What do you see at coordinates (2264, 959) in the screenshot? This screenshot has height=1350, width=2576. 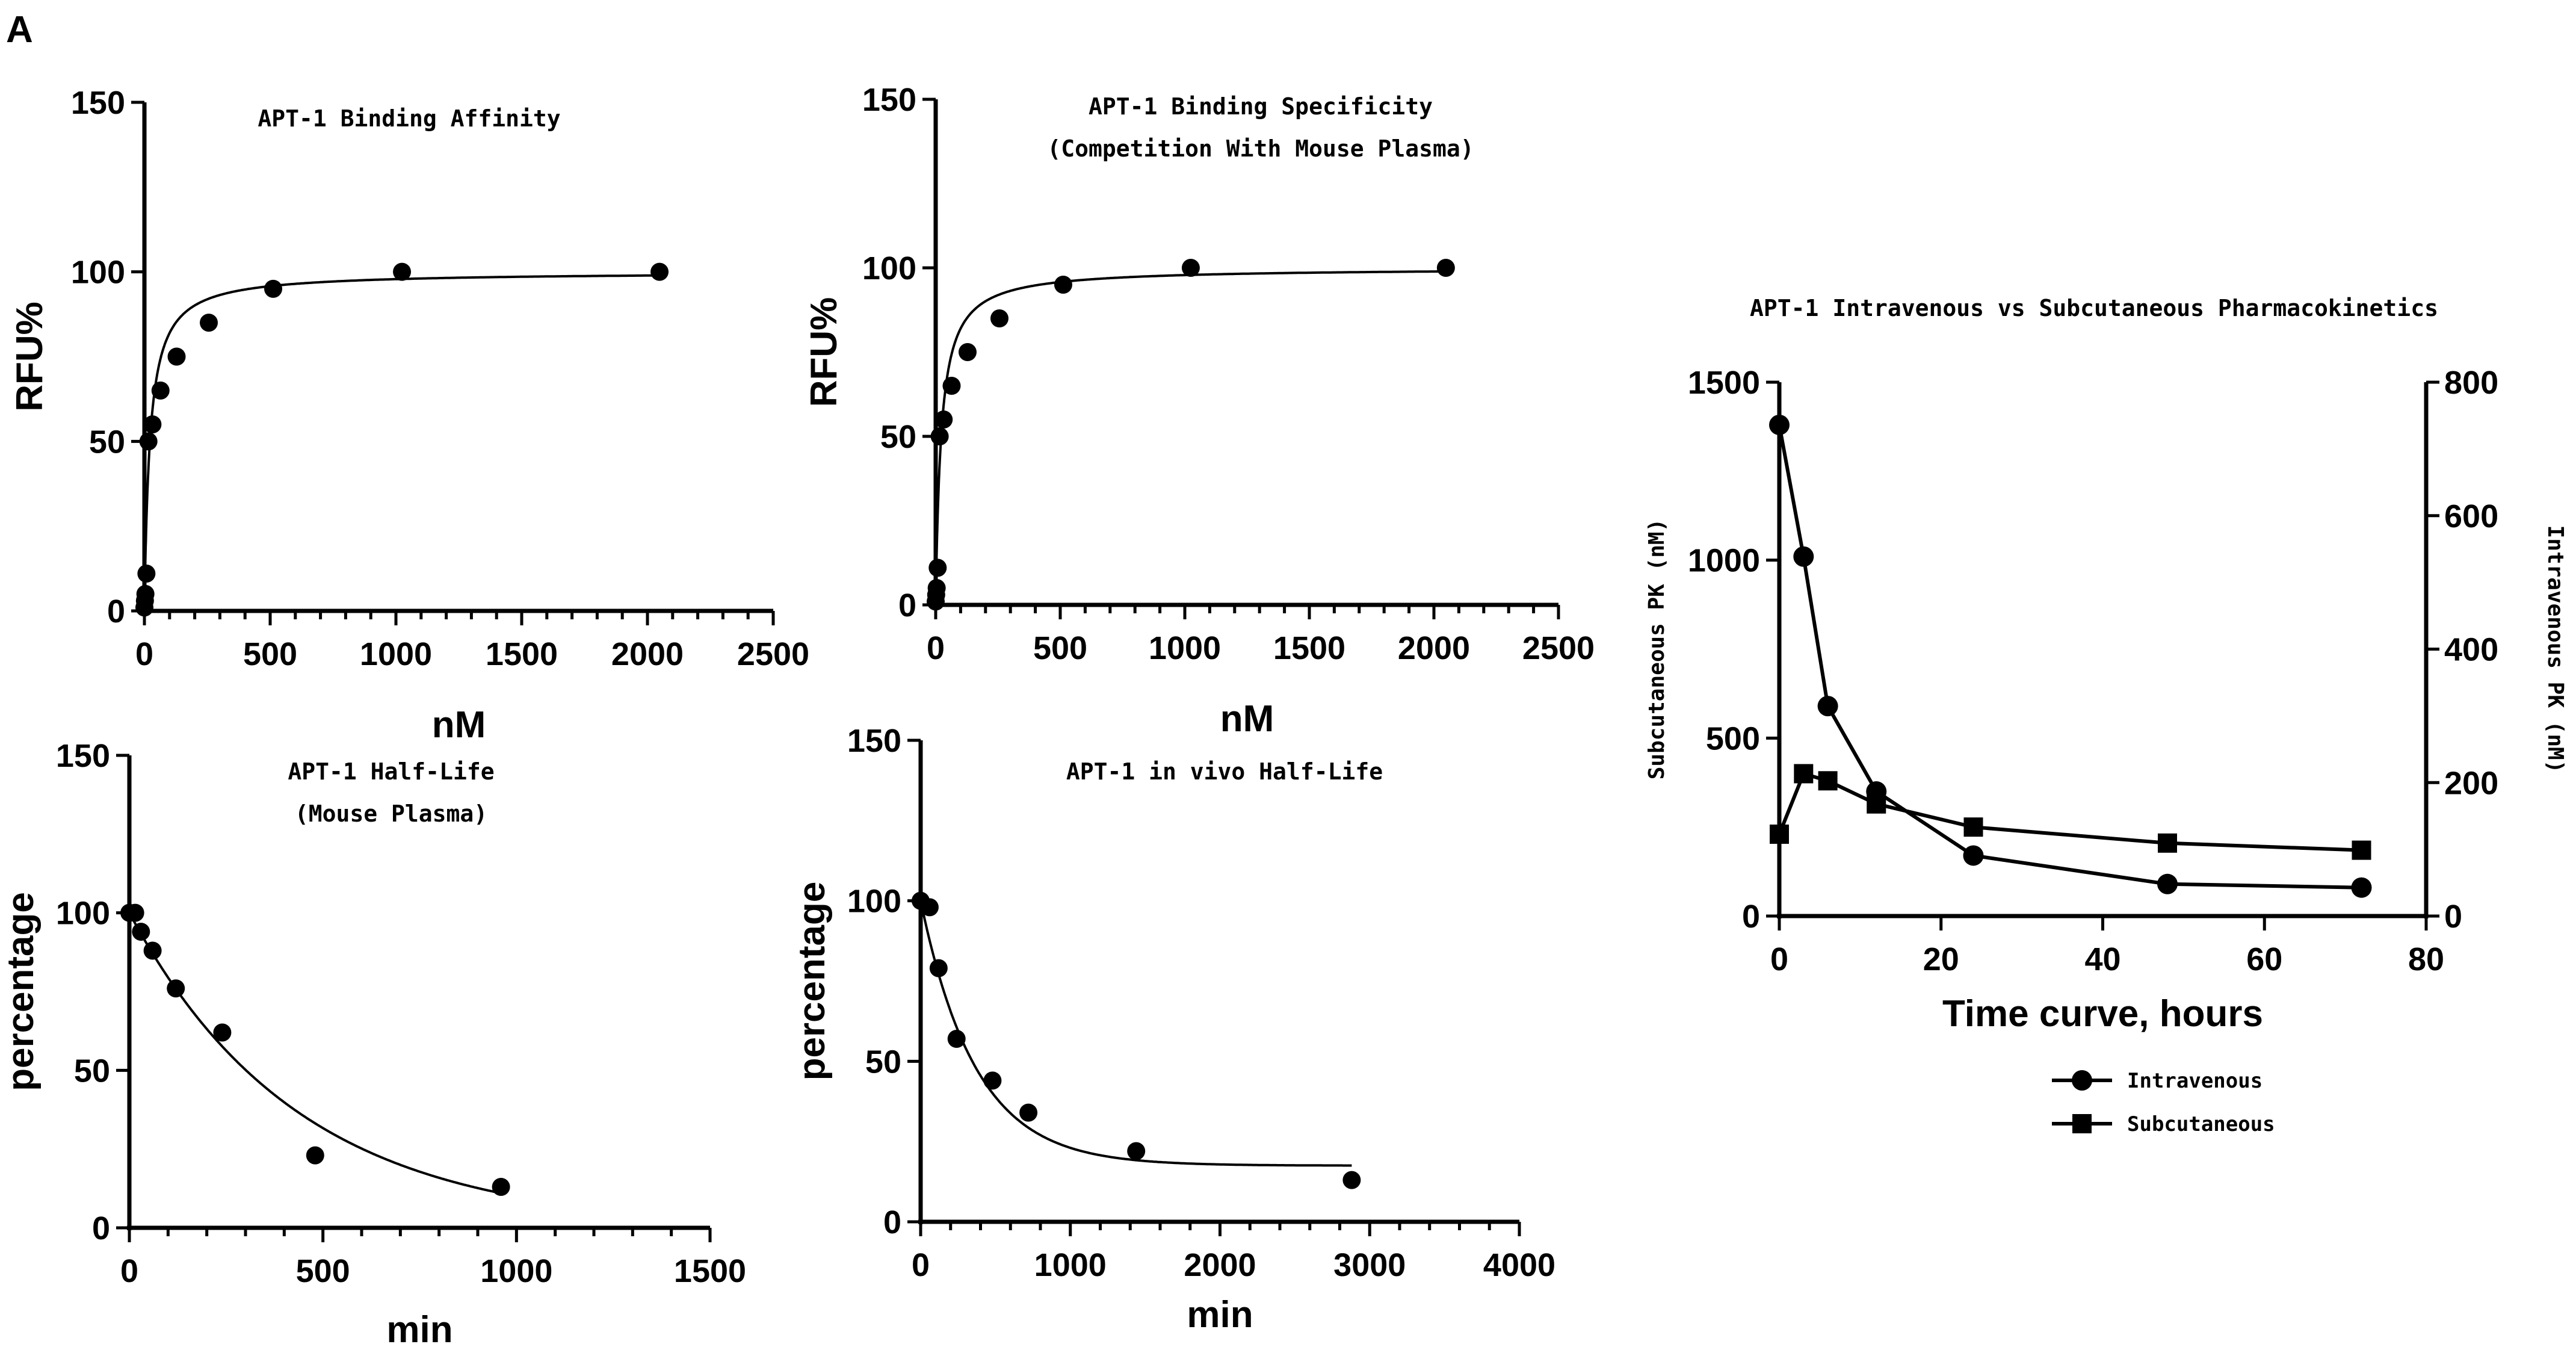 I see `x-tick-label: 60` at bounding box center [2264, 959].